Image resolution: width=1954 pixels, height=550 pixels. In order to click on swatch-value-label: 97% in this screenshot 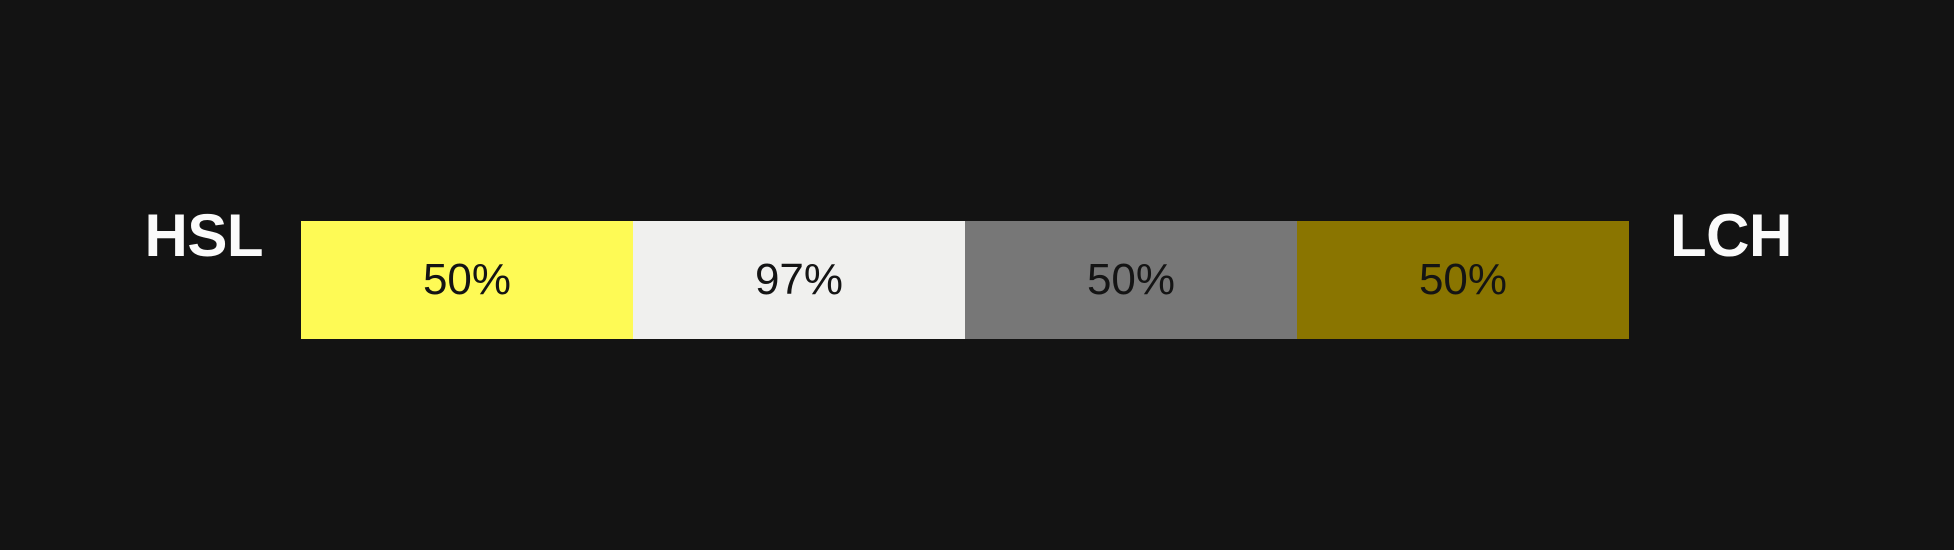, I will do `click(799, 279)`.